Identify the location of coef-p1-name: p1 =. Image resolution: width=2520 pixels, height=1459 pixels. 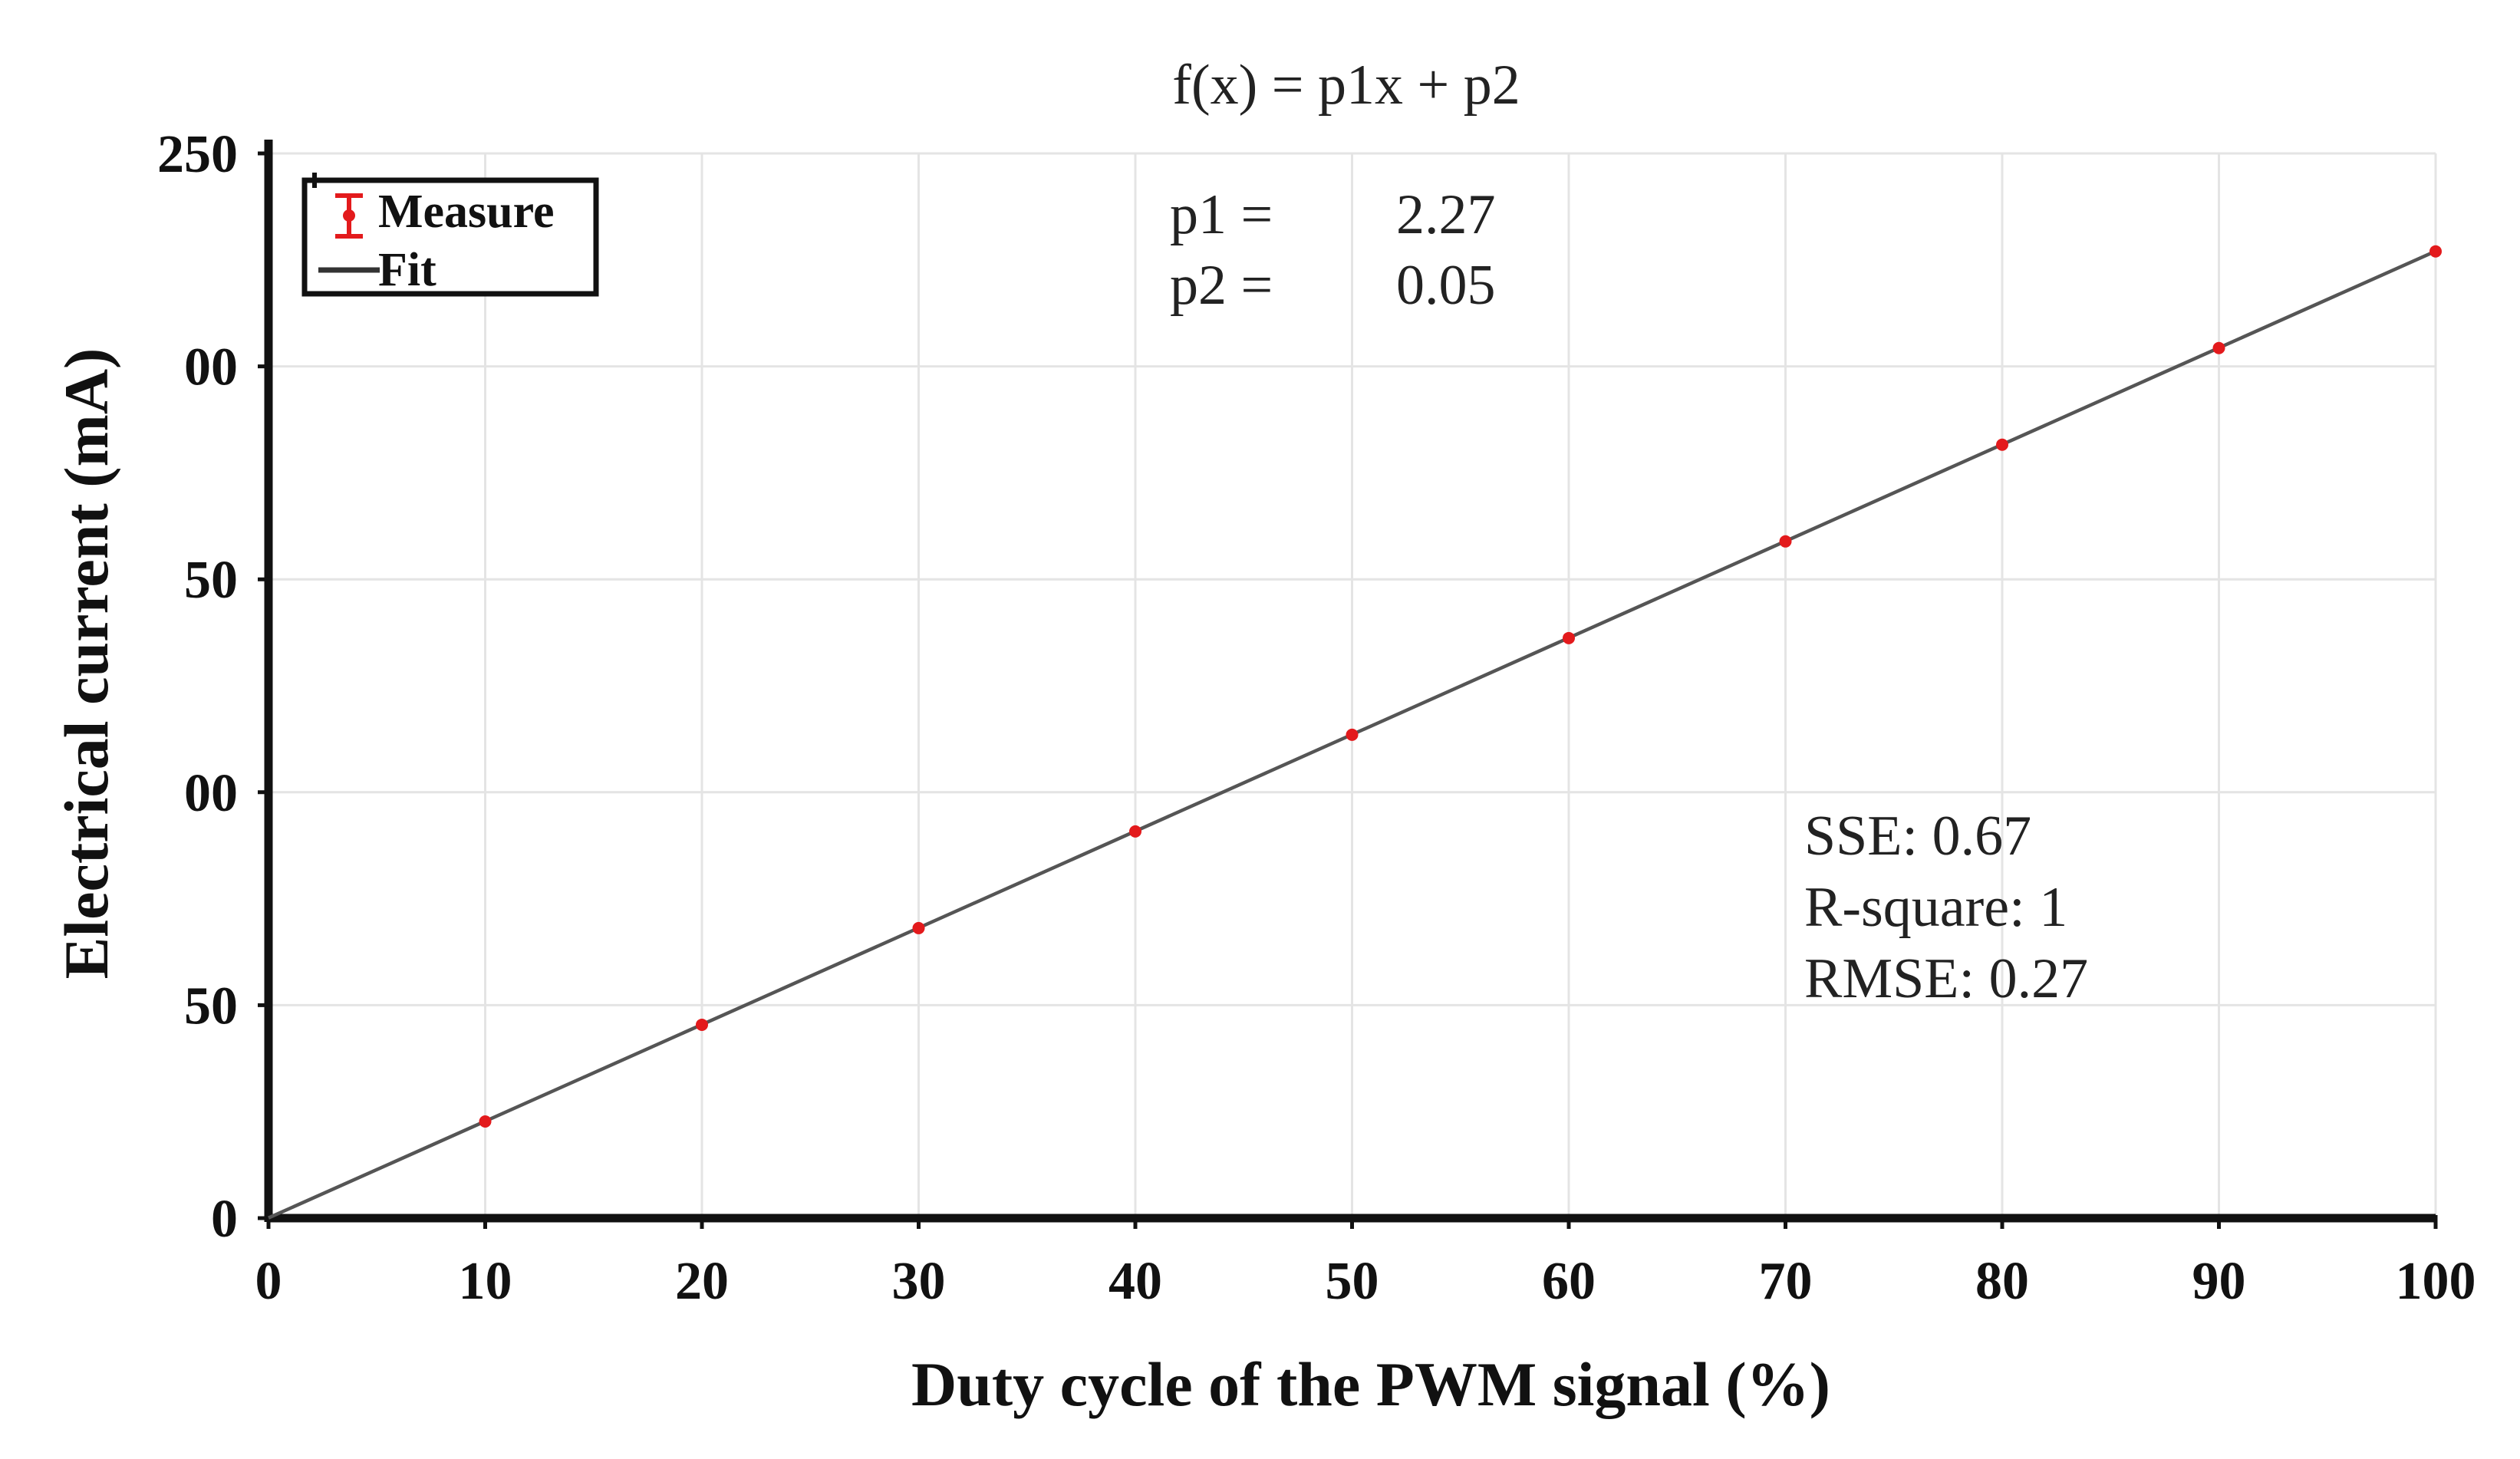
(1221, 214).